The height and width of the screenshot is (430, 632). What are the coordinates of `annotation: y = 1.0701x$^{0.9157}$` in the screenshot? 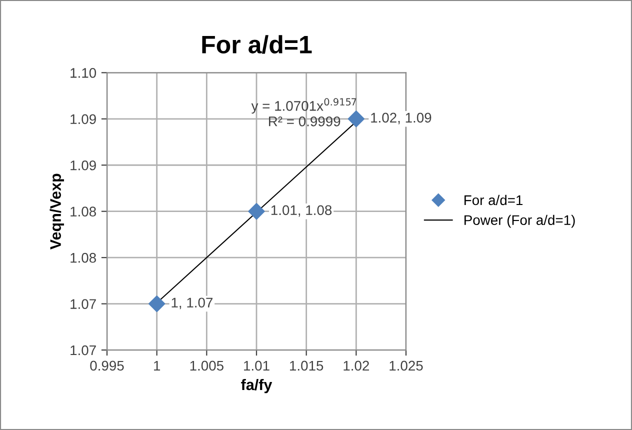 It's located at (303, 106).